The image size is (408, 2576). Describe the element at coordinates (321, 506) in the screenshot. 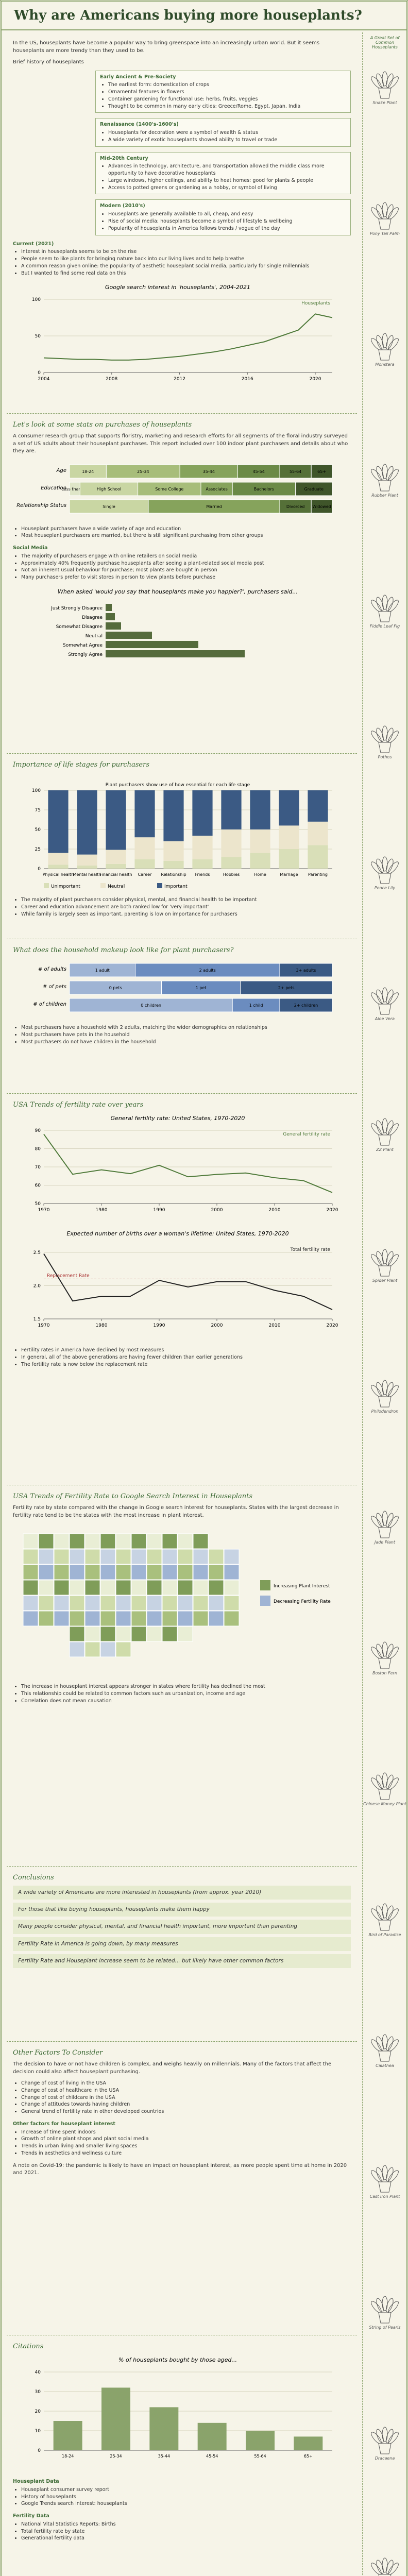

I see `segment-label: Widowed` at that location.